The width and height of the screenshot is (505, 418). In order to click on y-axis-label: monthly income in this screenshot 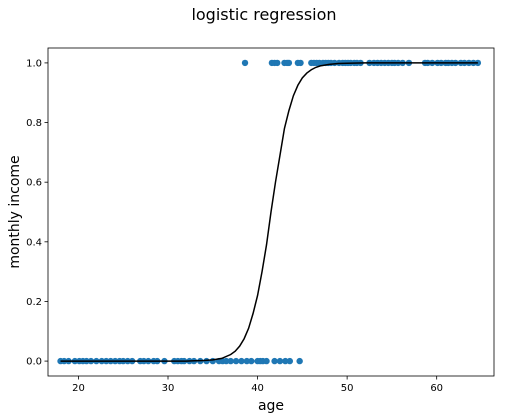, I will do `click(15, 211)`.